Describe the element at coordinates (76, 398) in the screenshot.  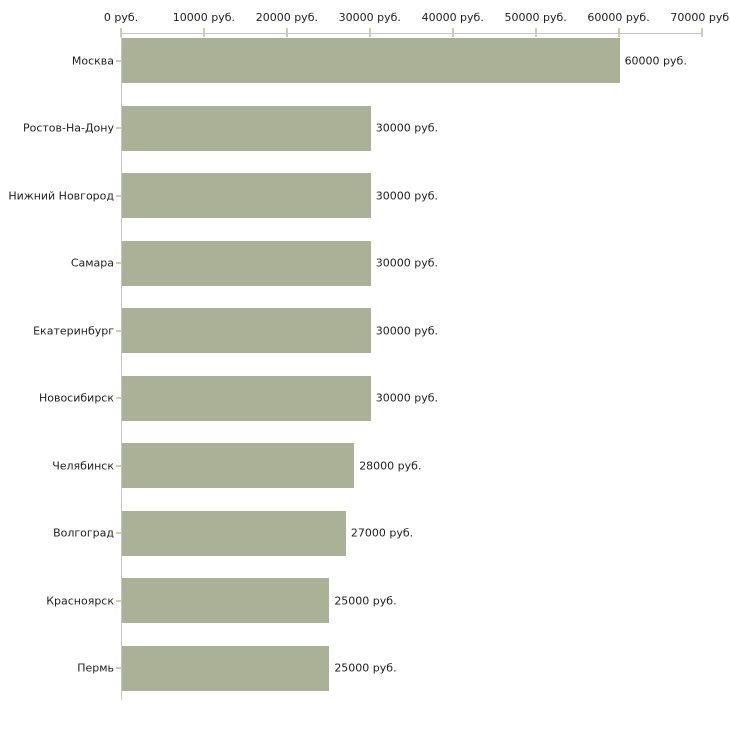
I see `category-label: Новосибирск` at that location.